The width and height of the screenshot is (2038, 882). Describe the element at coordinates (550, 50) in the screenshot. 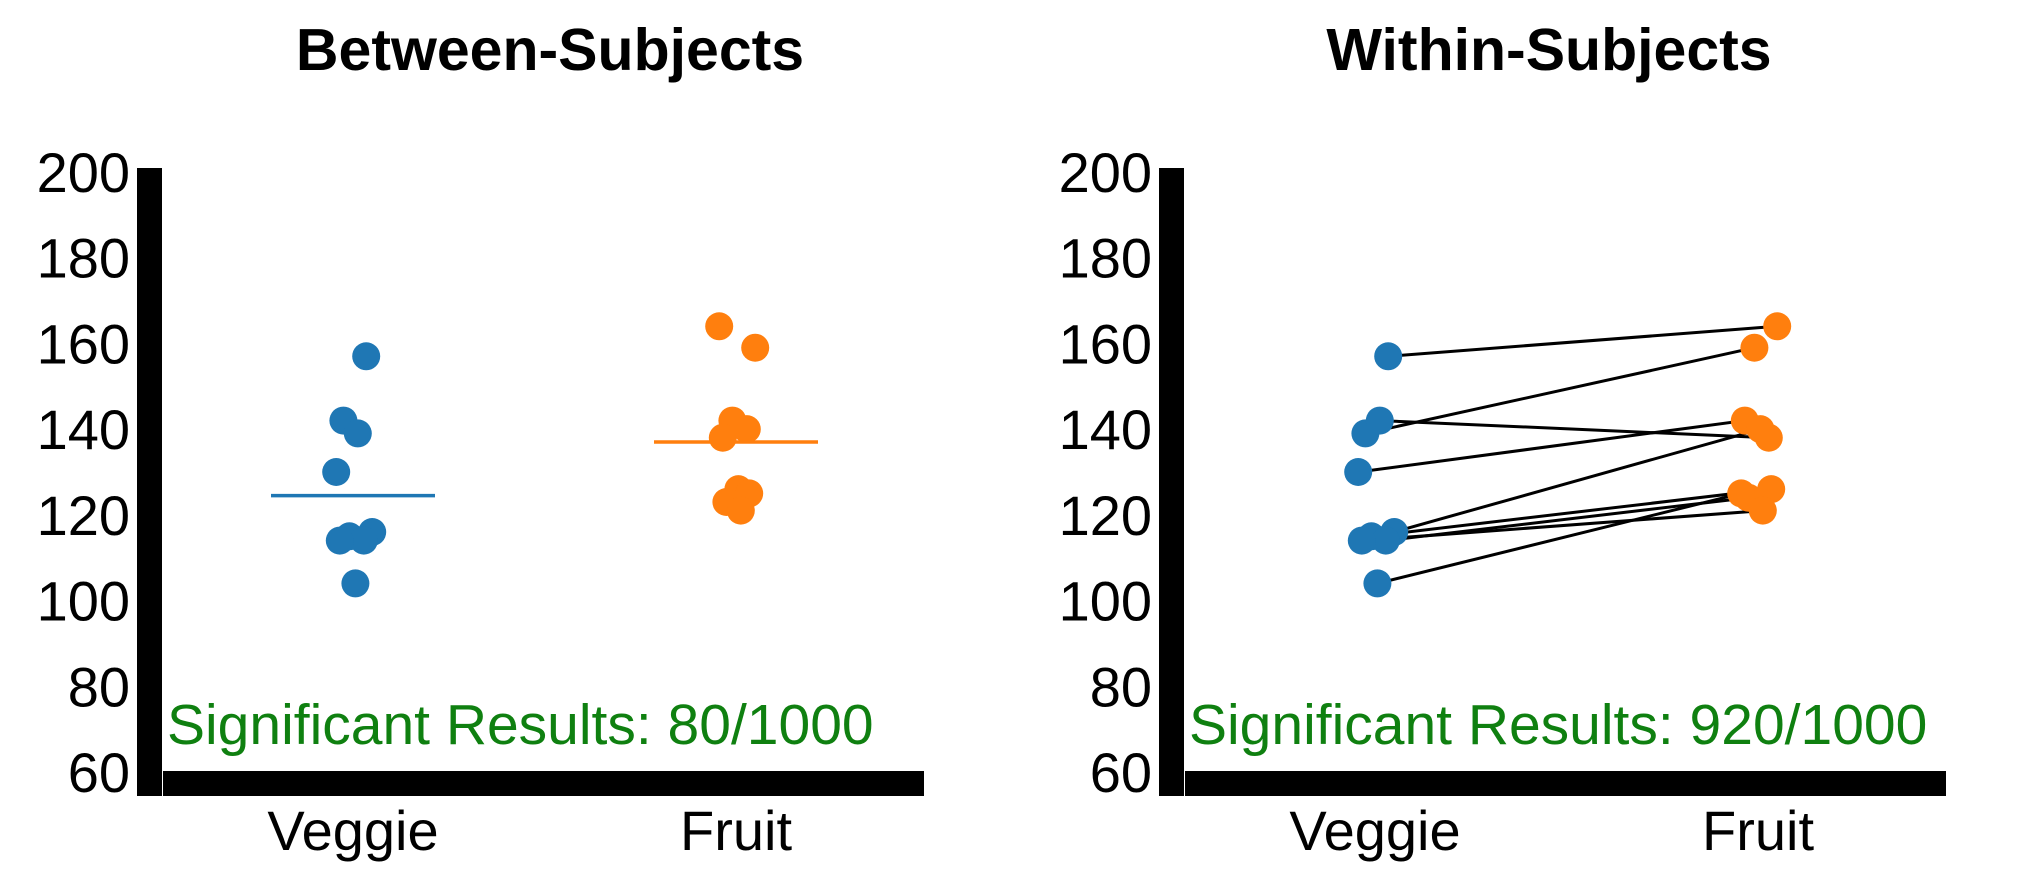

I see `chart-title: Between-Subjects` at that location.